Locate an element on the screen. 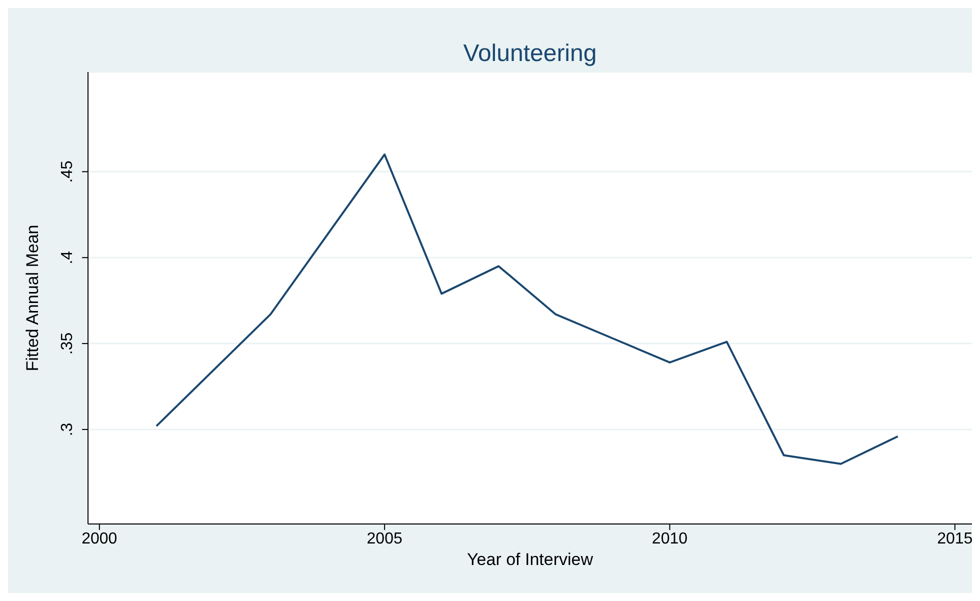 Image resolution: width=980 pixels, height=601 pixels. y-tick-label: .3 is located at coordinates (67, 429).